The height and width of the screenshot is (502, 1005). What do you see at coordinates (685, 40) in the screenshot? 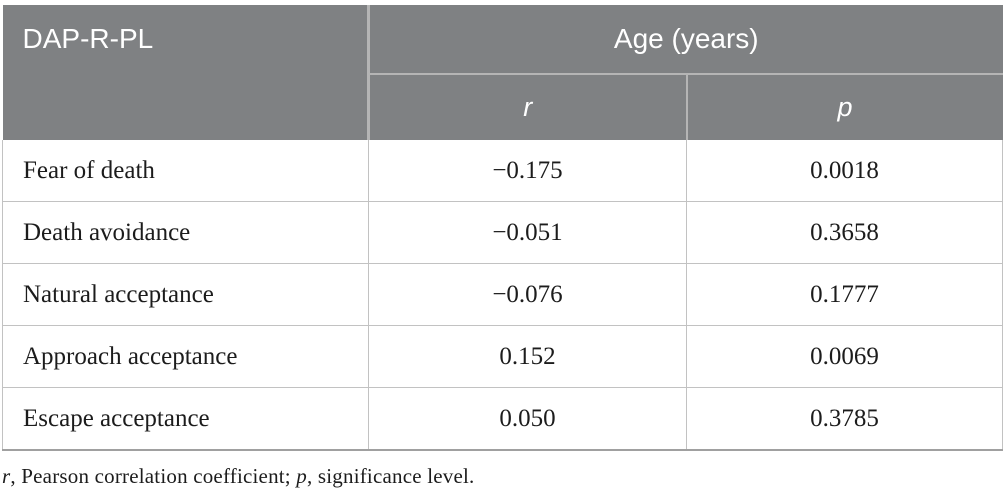
I see `group-header-age: Age (years)` at bounding box center [685, 40].